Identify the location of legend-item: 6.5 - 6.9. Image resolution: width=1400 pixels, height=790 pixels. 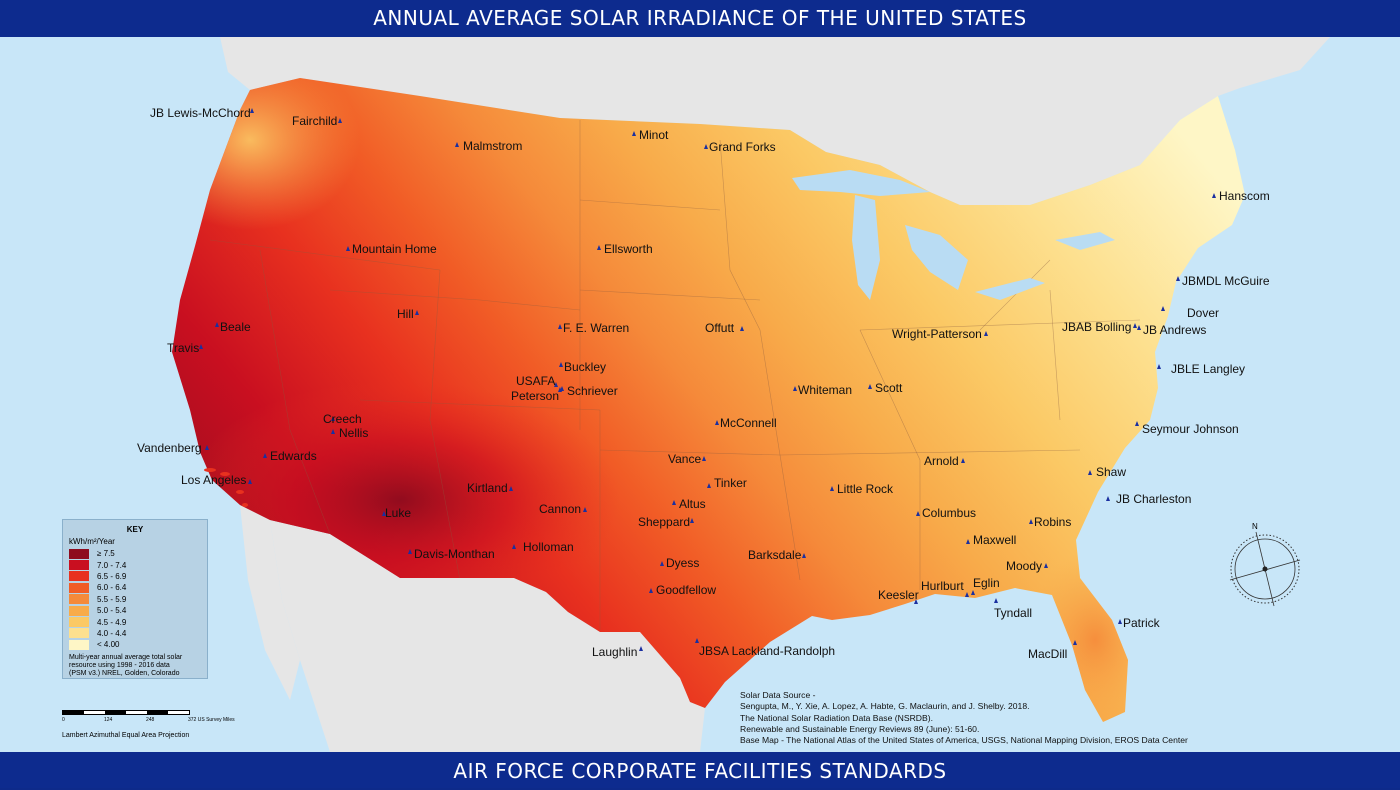
(138, 576).